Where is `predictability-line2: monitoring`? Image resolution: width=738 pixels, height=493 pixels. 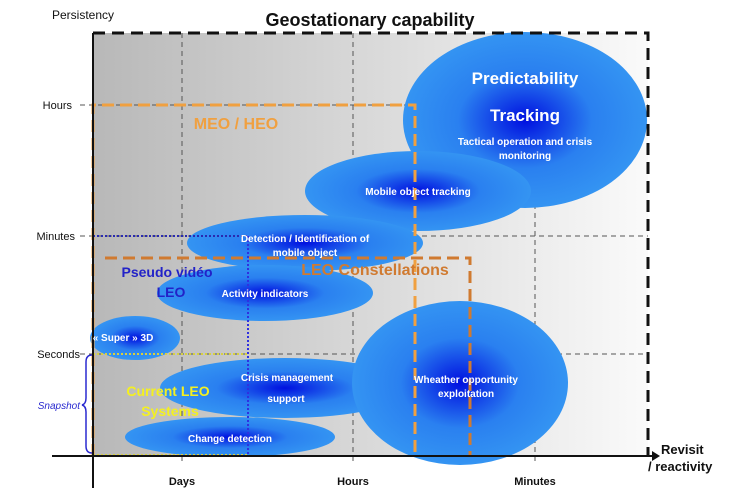 predictability-line2: monitoring is located at coordinates (525, 156).